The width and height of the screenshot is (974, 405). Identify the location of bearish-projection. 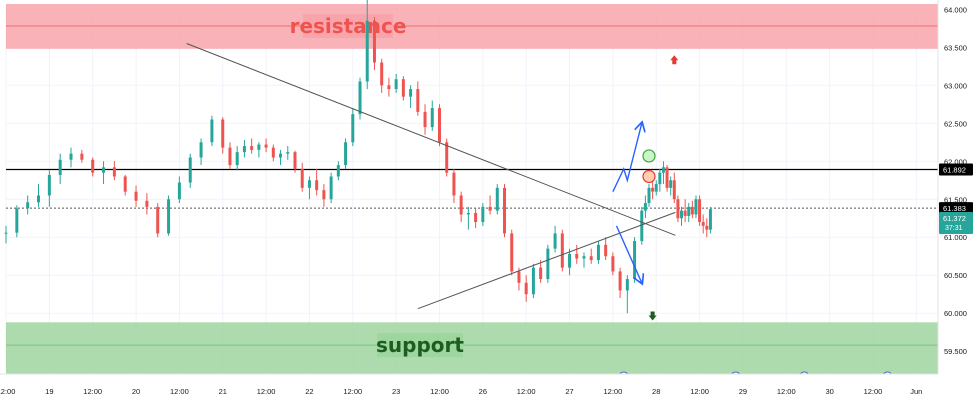
(628, 254).